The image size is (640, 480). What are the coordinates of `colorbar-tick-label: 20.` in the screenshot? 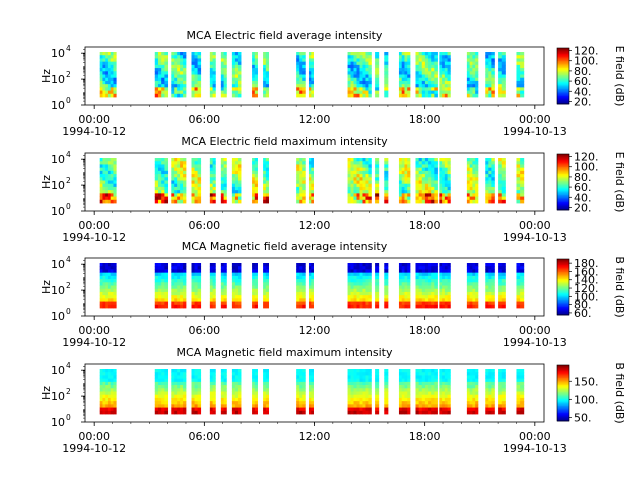 It's located at (583, 101).